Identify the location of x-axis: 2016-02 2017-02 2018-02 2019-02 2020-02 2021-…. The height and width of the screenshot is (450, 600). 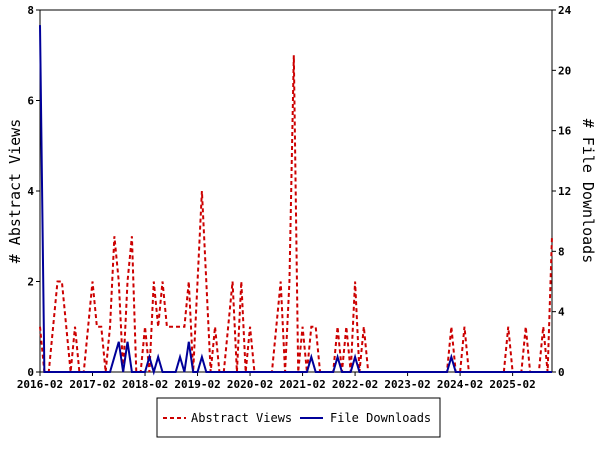
(276, 381).